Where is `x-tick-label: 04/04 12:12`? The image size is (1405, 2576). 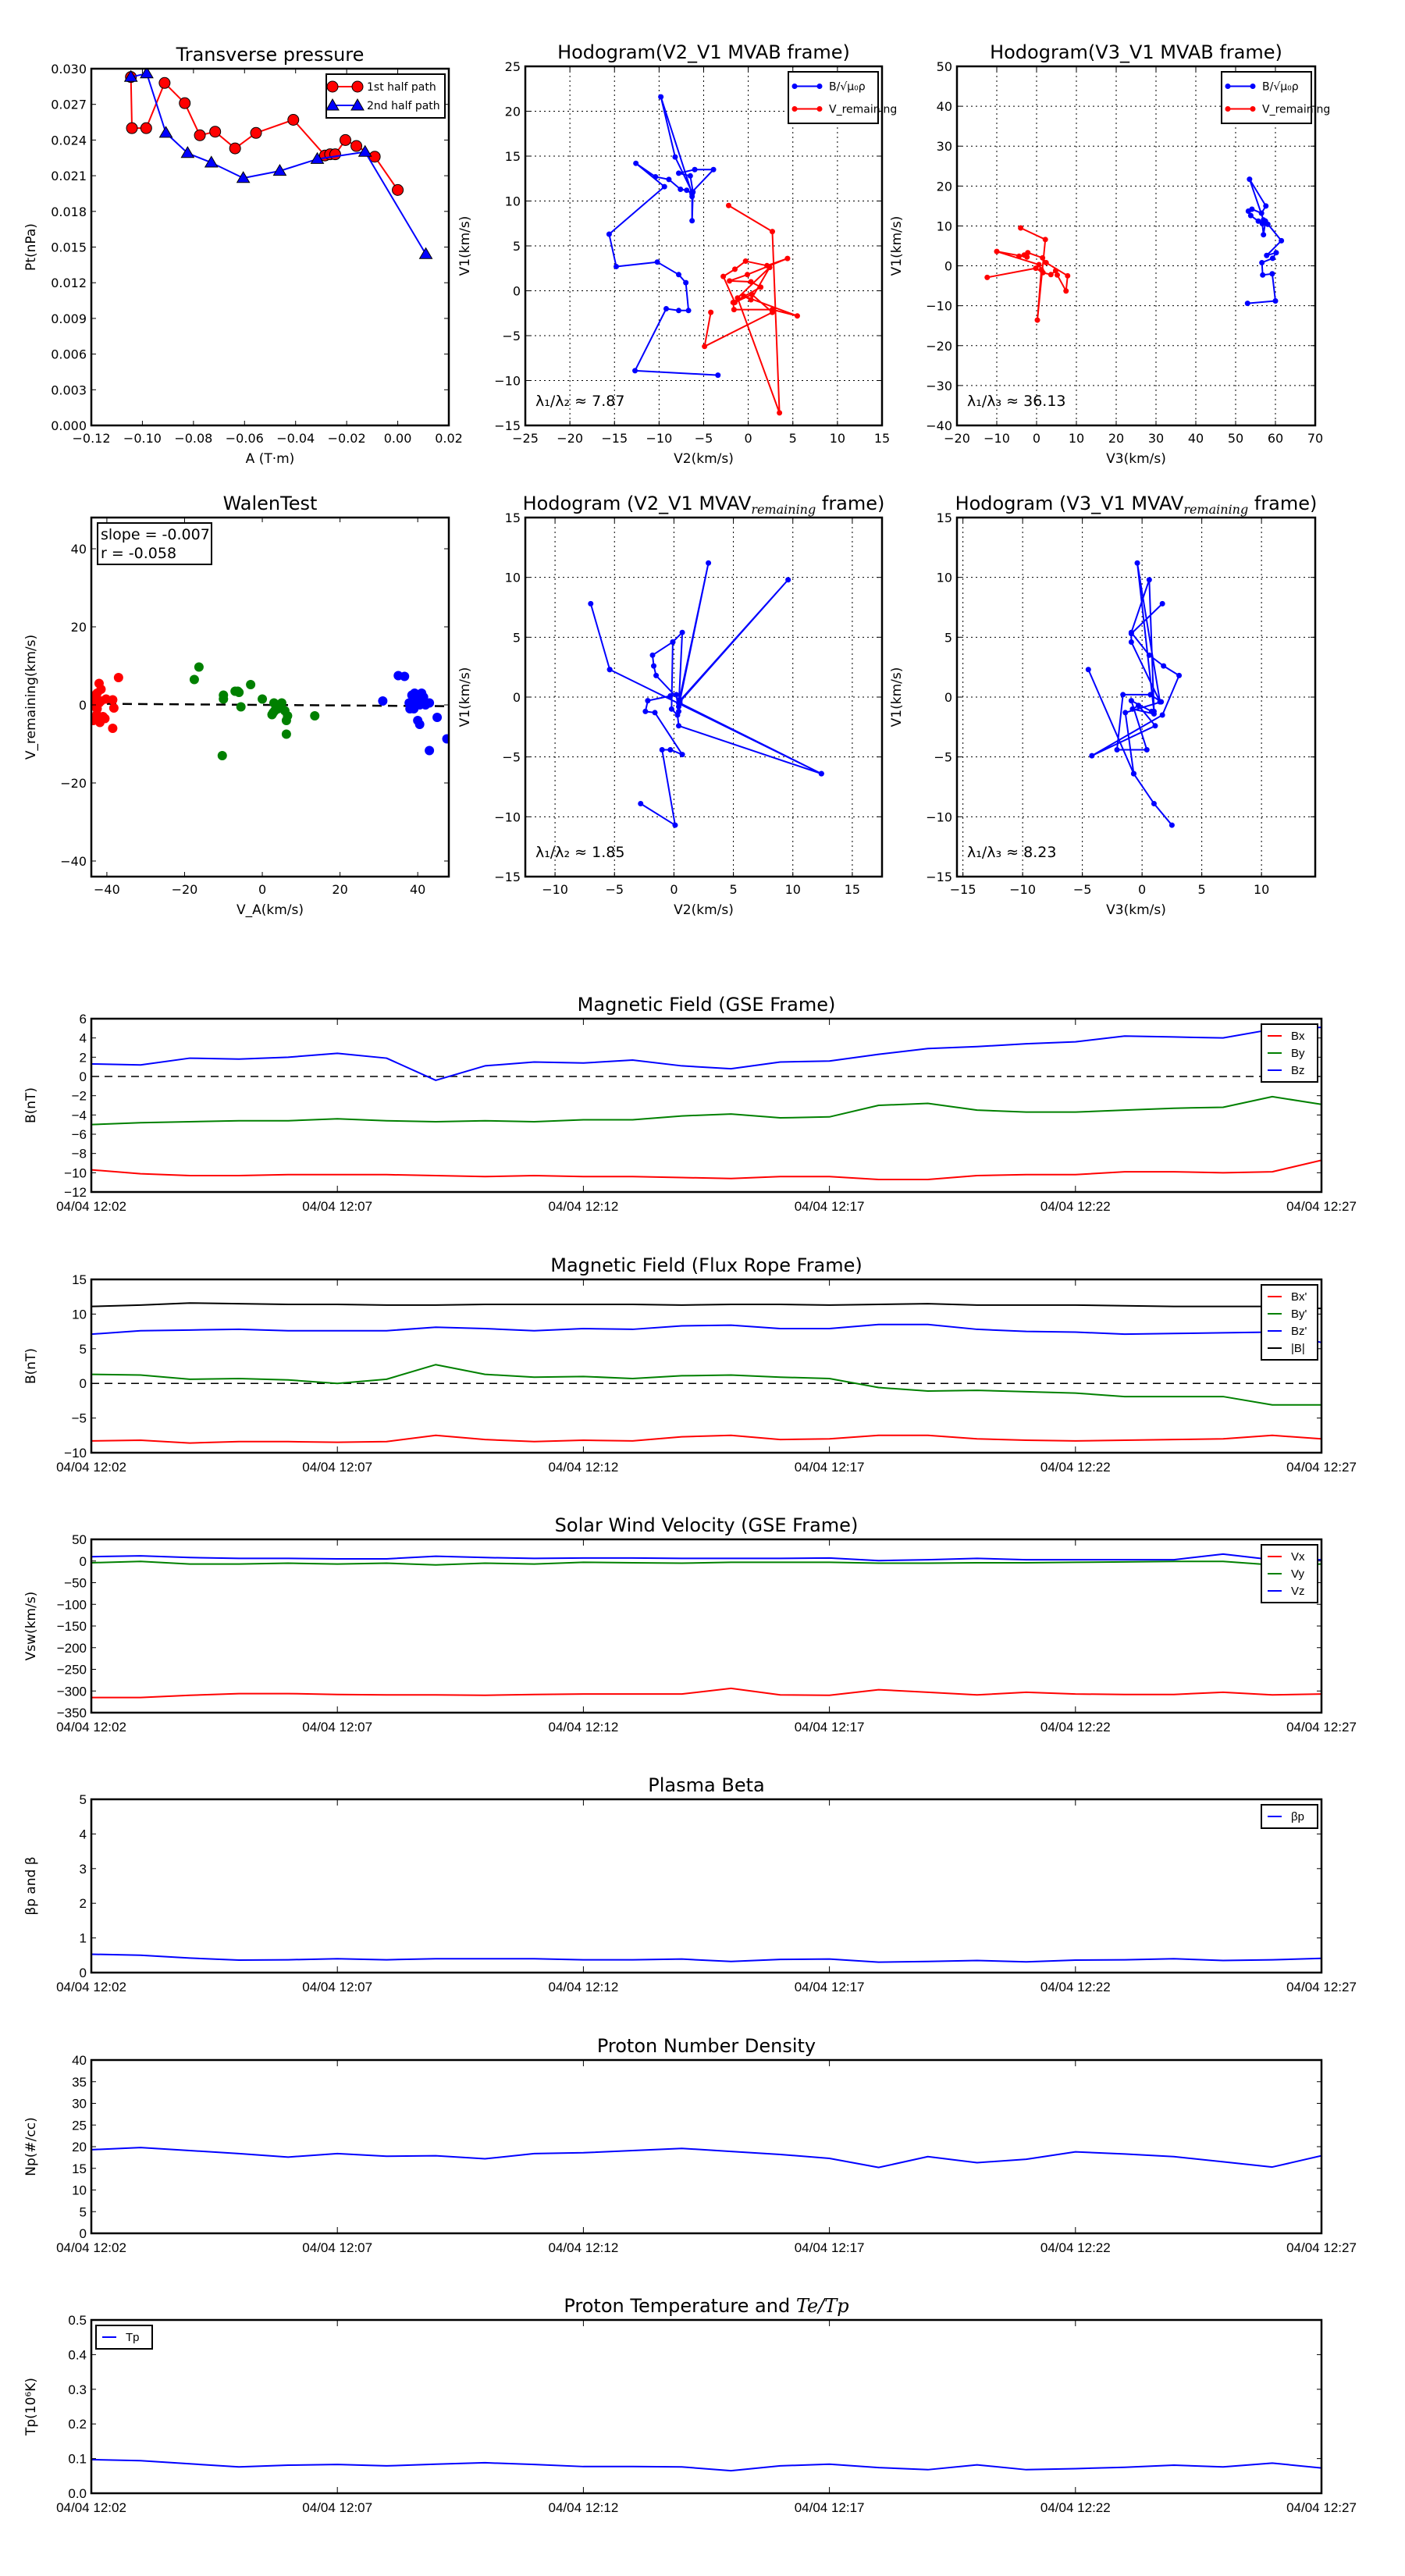
x-tick-label: 04/04 12:12 is located at coordinates (583, 1727).